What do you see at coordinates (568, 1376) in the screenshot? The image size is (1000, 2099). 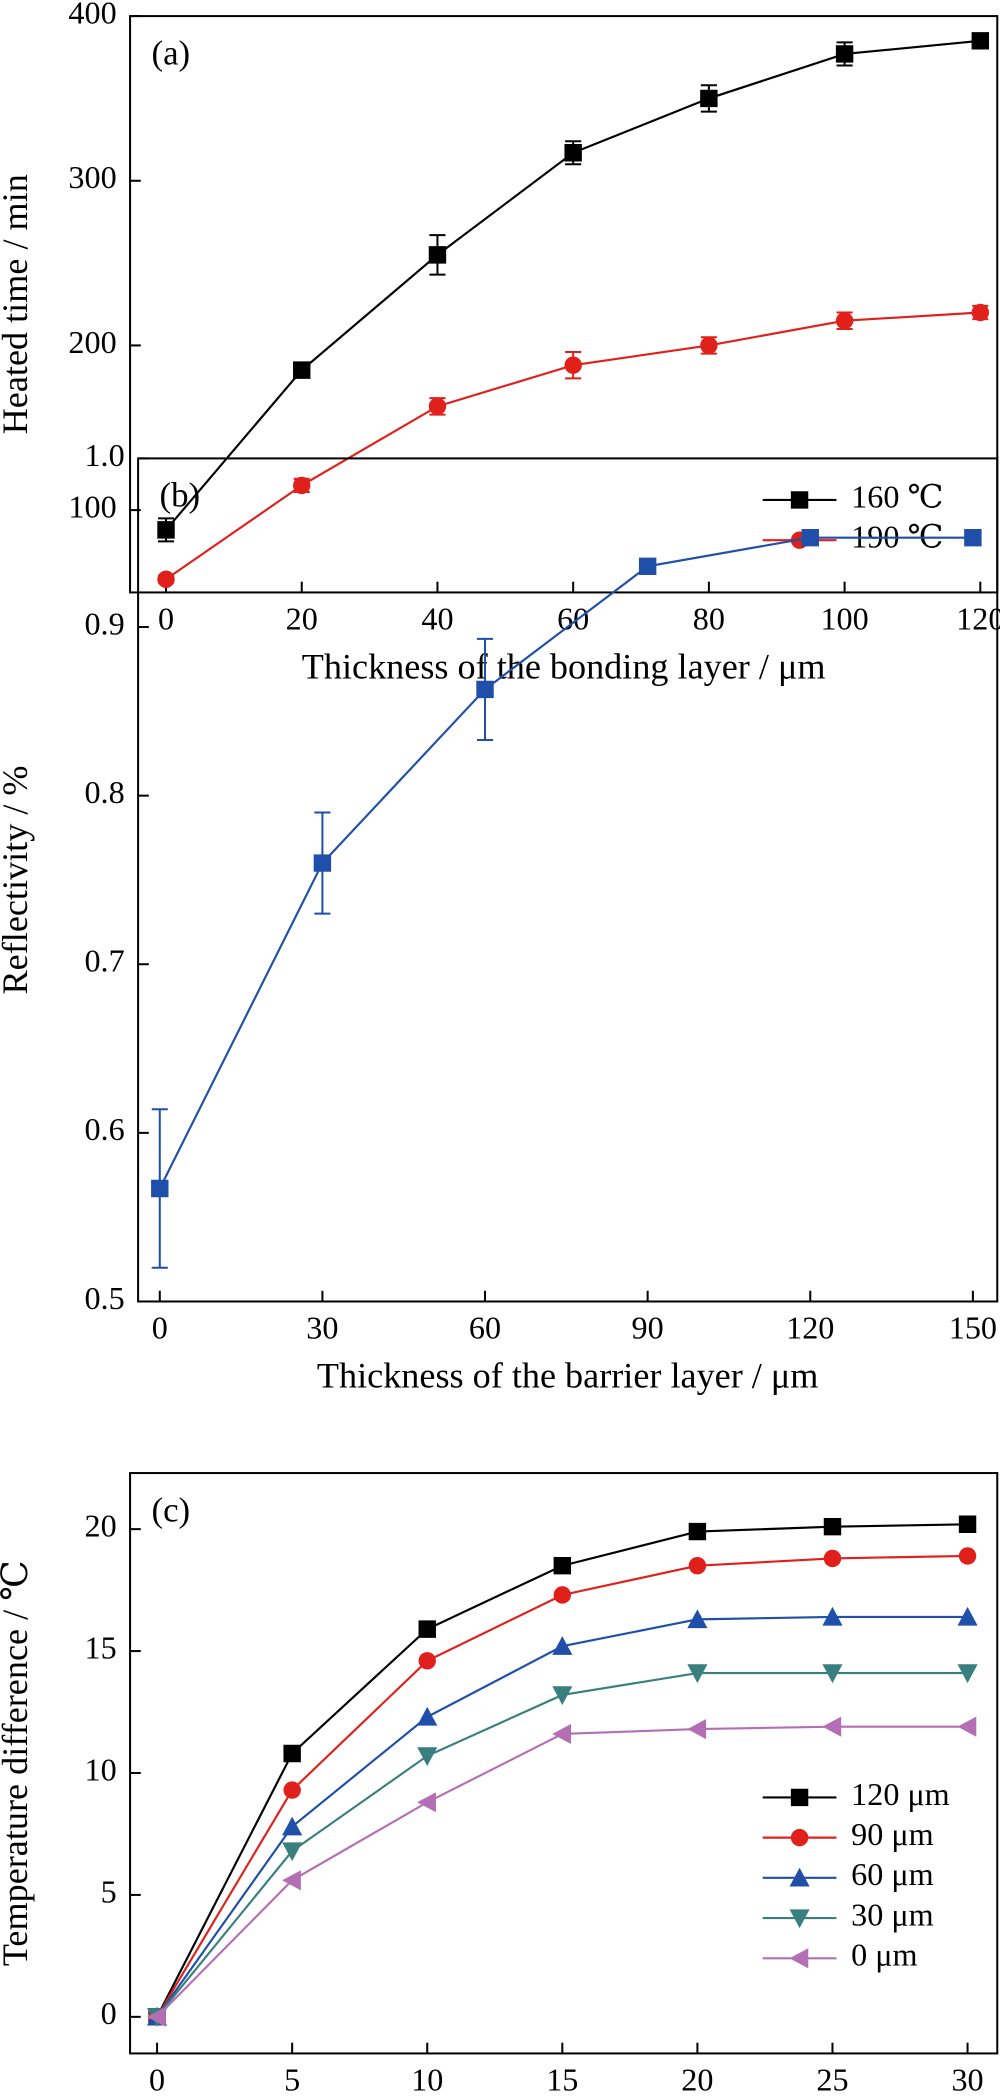 I see `x-axis-label: Thickness of the barrier layer / μm` at bounding box center [568, 1376].